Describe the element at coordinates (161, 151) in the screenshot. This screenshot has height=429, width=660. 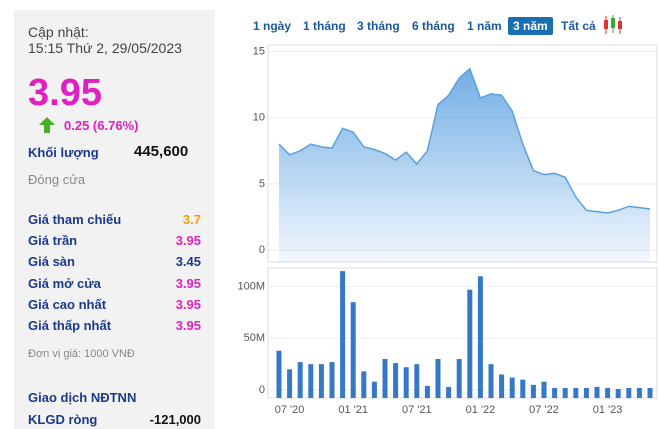
I see `volume: 445,600` at that location.